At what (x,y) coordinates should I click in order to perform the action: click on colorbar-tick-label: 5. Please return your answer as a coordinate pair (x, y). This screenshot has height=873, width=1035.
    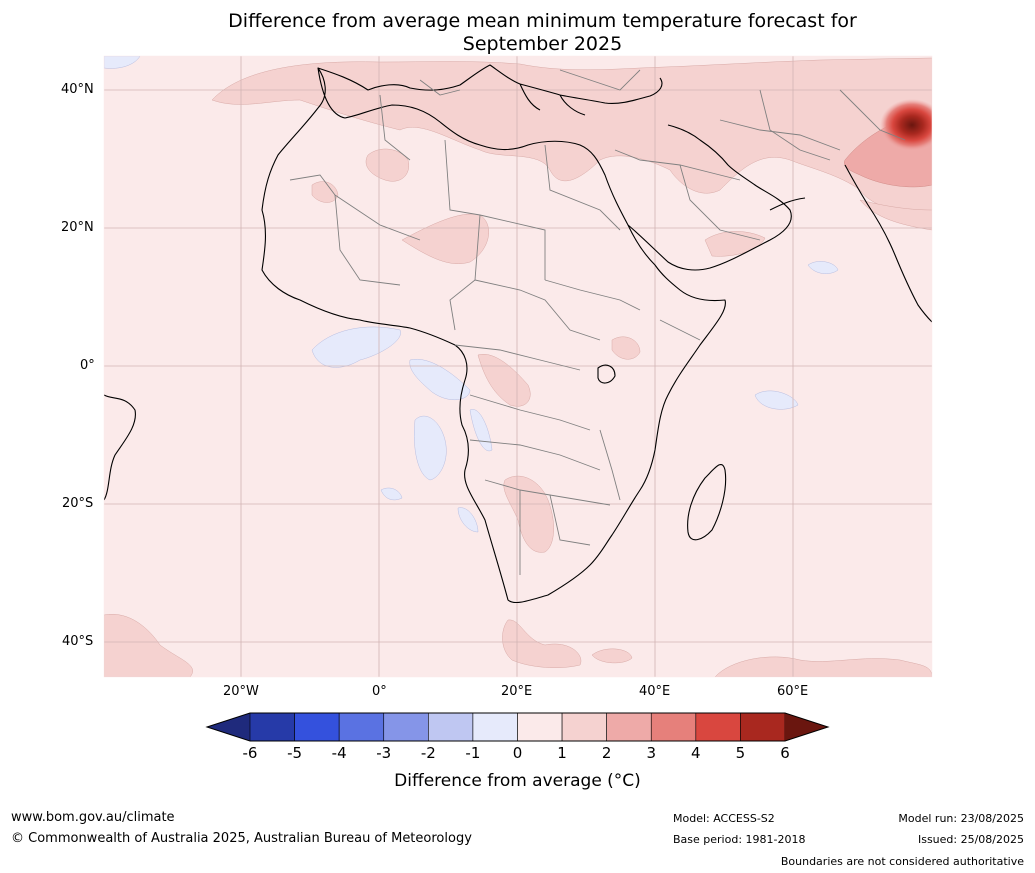
    Looking at the image, I should click on (740, 753).